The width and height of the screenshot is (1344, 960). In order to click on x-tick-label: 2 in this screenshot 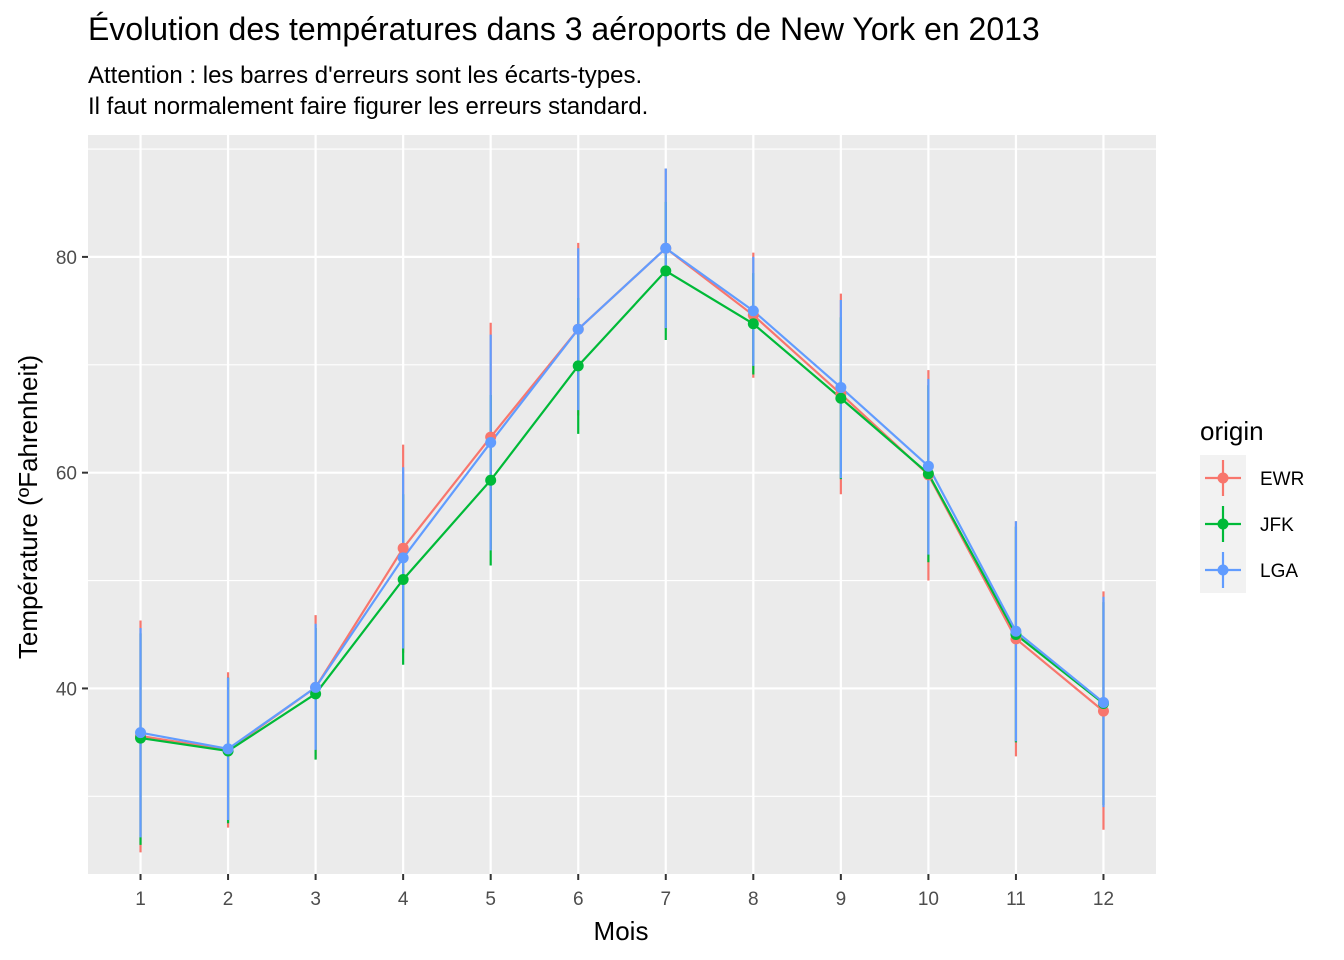, I will do `click(228, 899)`.